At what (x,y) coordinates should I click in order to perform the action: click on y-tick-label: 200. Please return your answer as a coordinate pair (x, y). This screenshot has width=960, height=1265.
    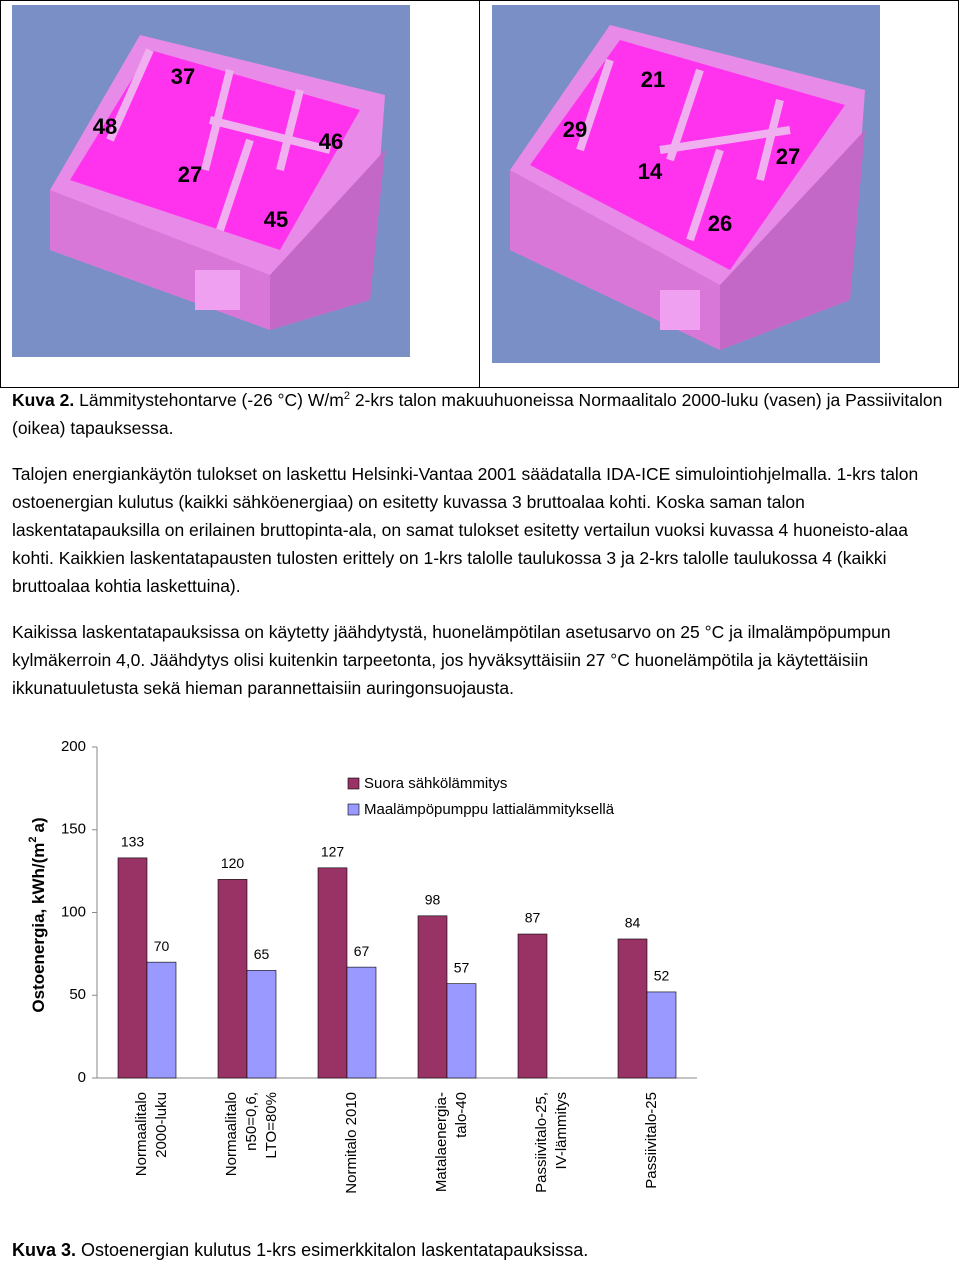
    Looking at the image, I should click on (73, 746).